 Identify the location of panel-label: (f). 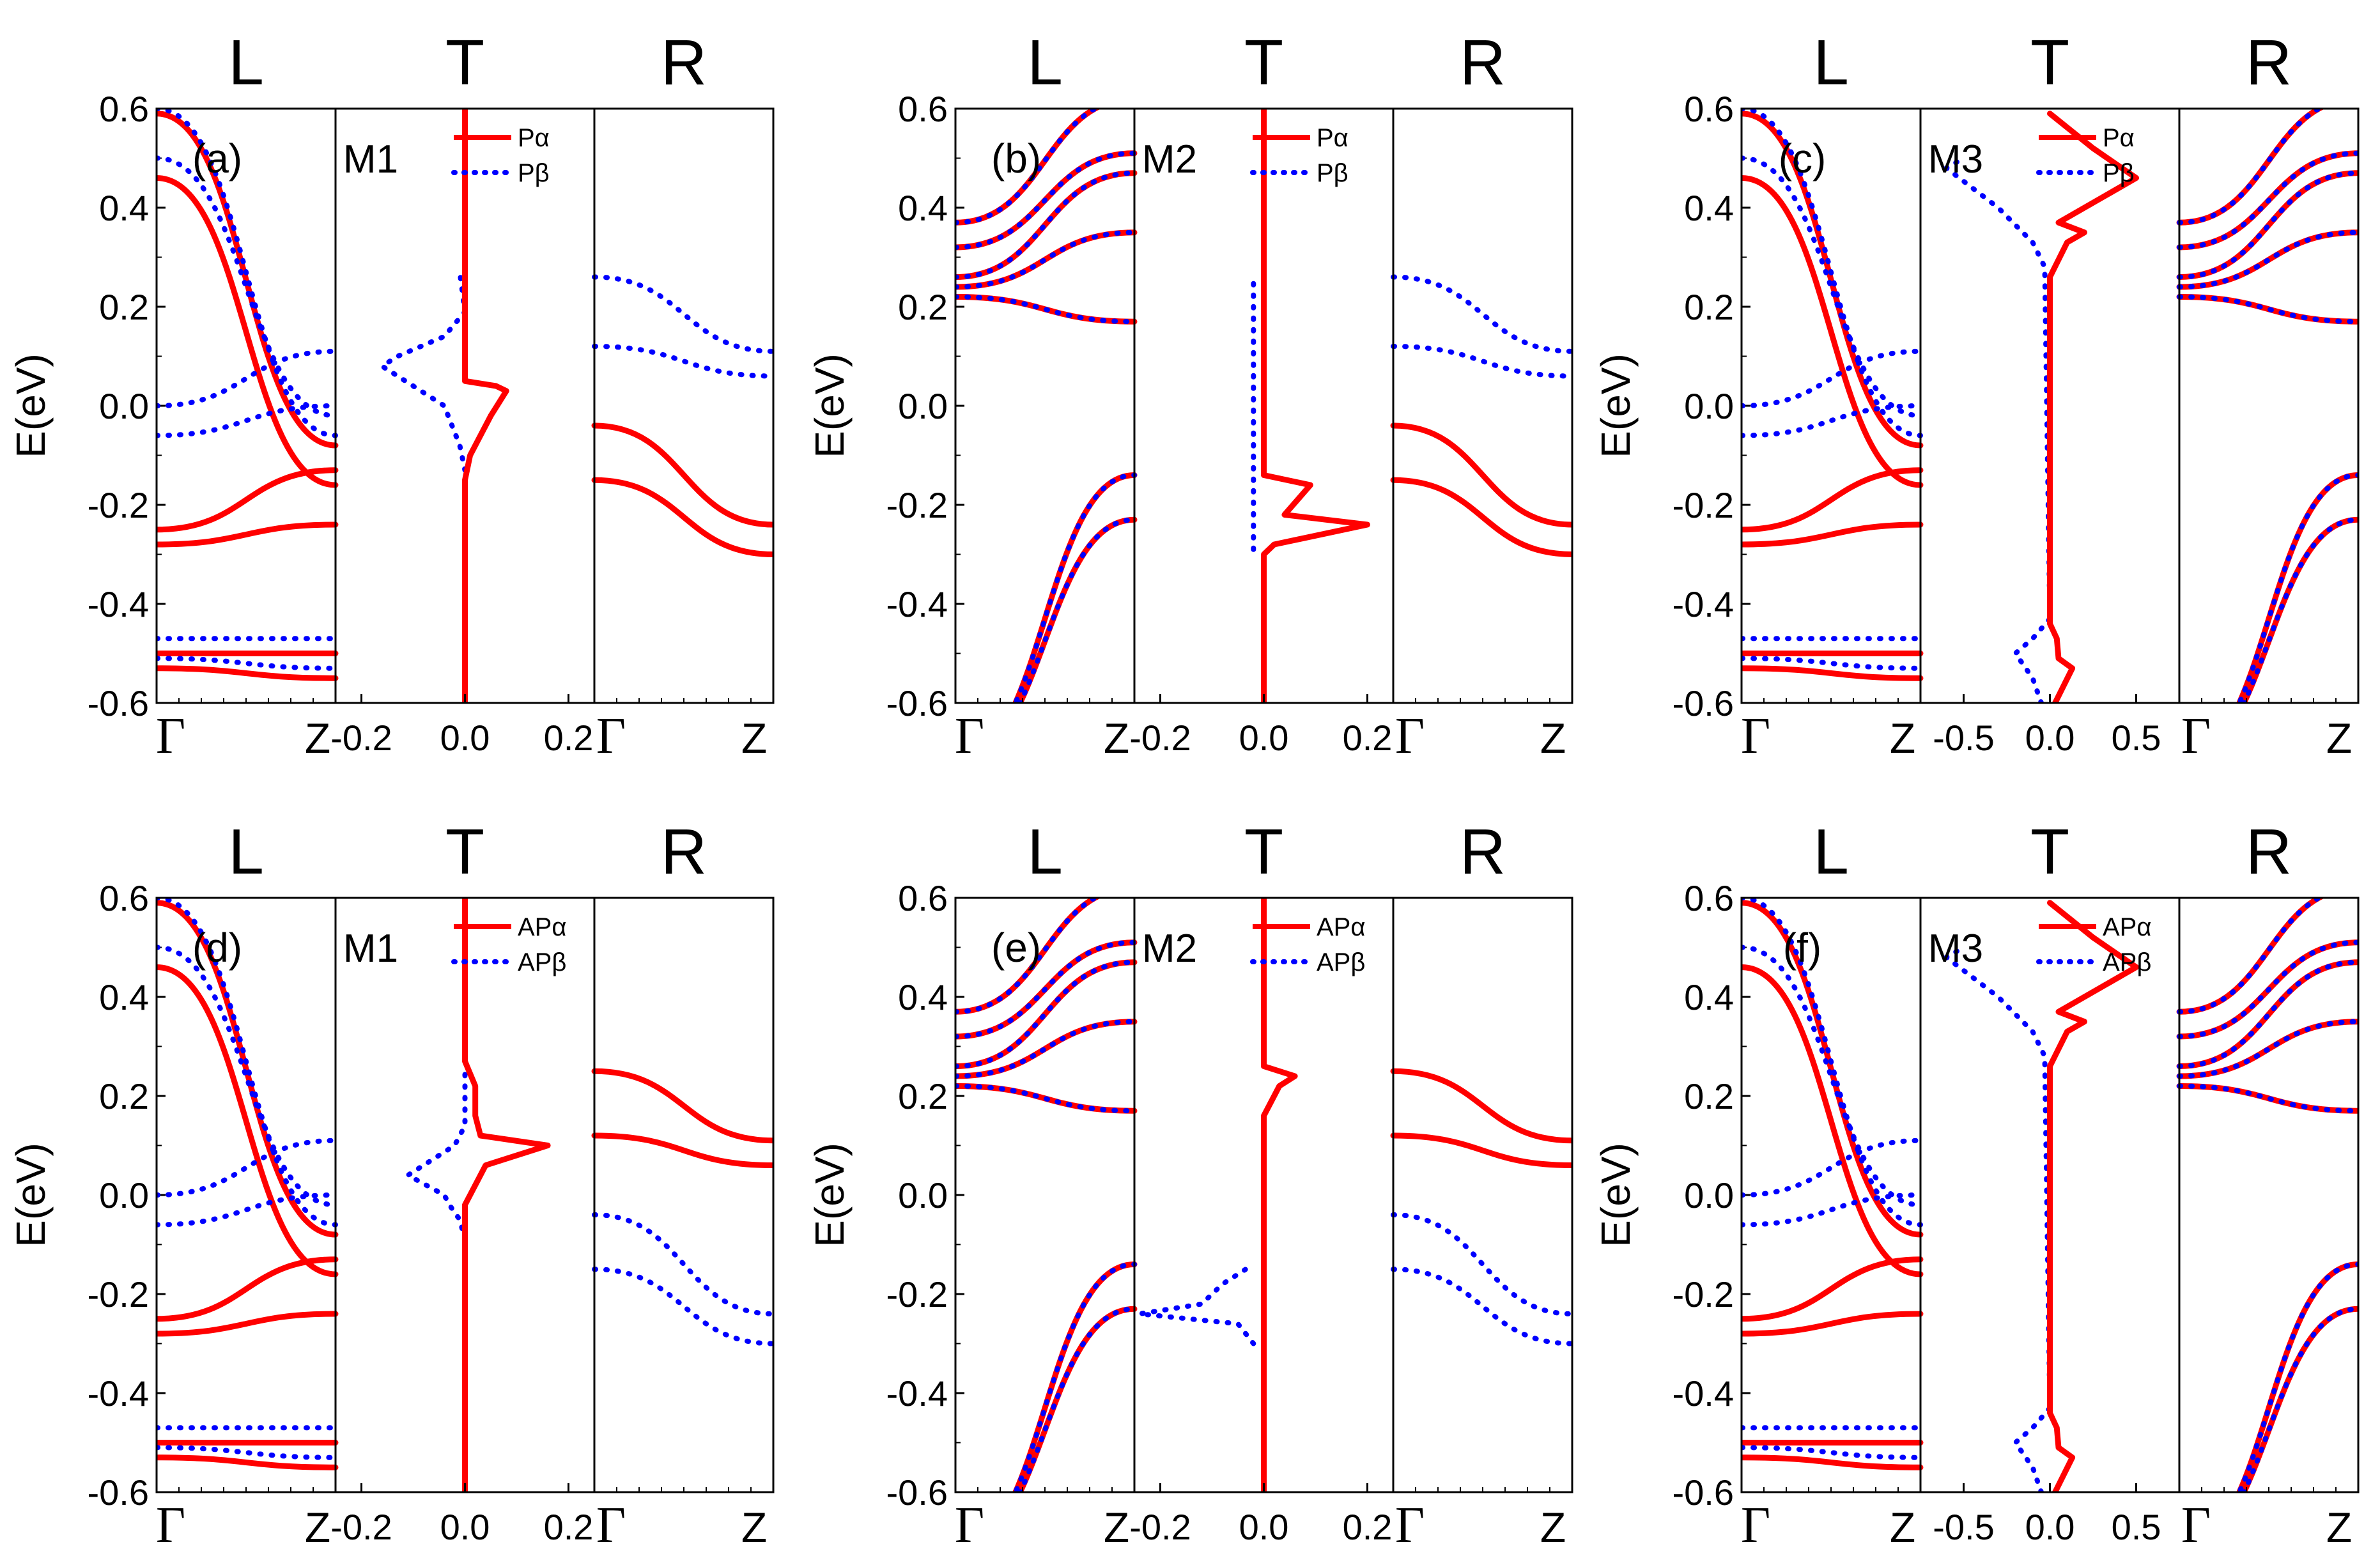
(1802, 948).